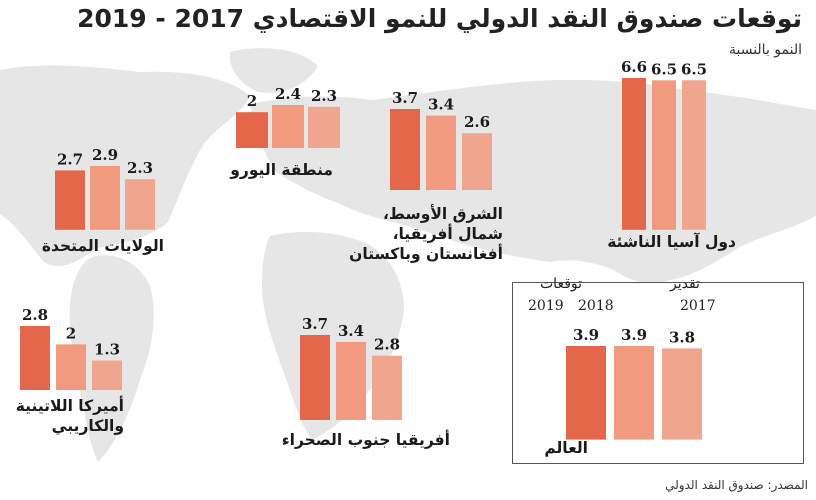  What do you see at coordinates (682, 338) in the screenshot?
I see `data-label: 3.8` at bounding box center [682, 338].